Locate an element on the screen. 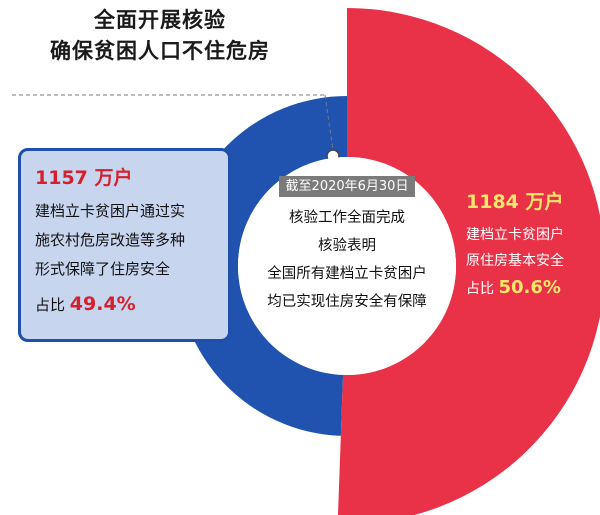  center-line: 核验表明 is located at coordinates (347, 246).